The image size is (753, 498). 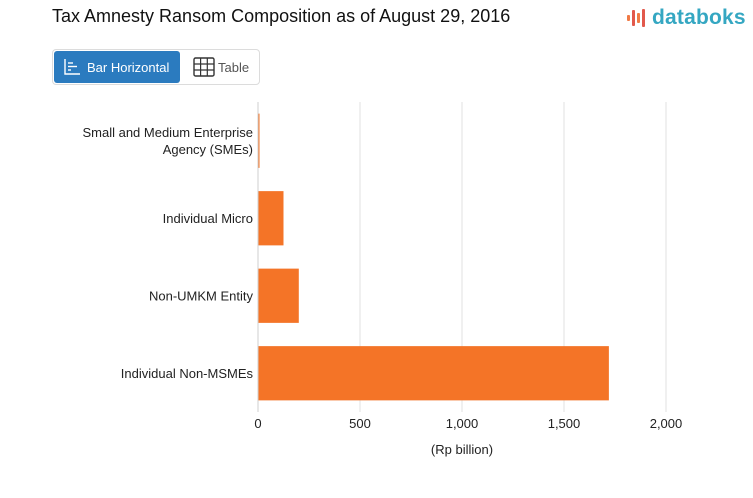 I want to click on category-label-line: Small and Medium Enterprise, so click(x=167, y=132).